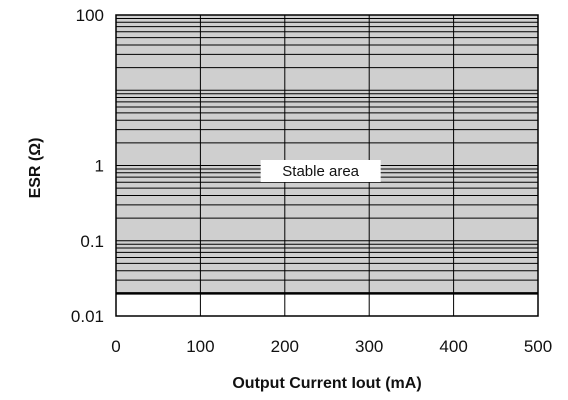 The height and width of the screenshot is (400, 568). I want to click on x-tick-label: 400, so click(453, 346).